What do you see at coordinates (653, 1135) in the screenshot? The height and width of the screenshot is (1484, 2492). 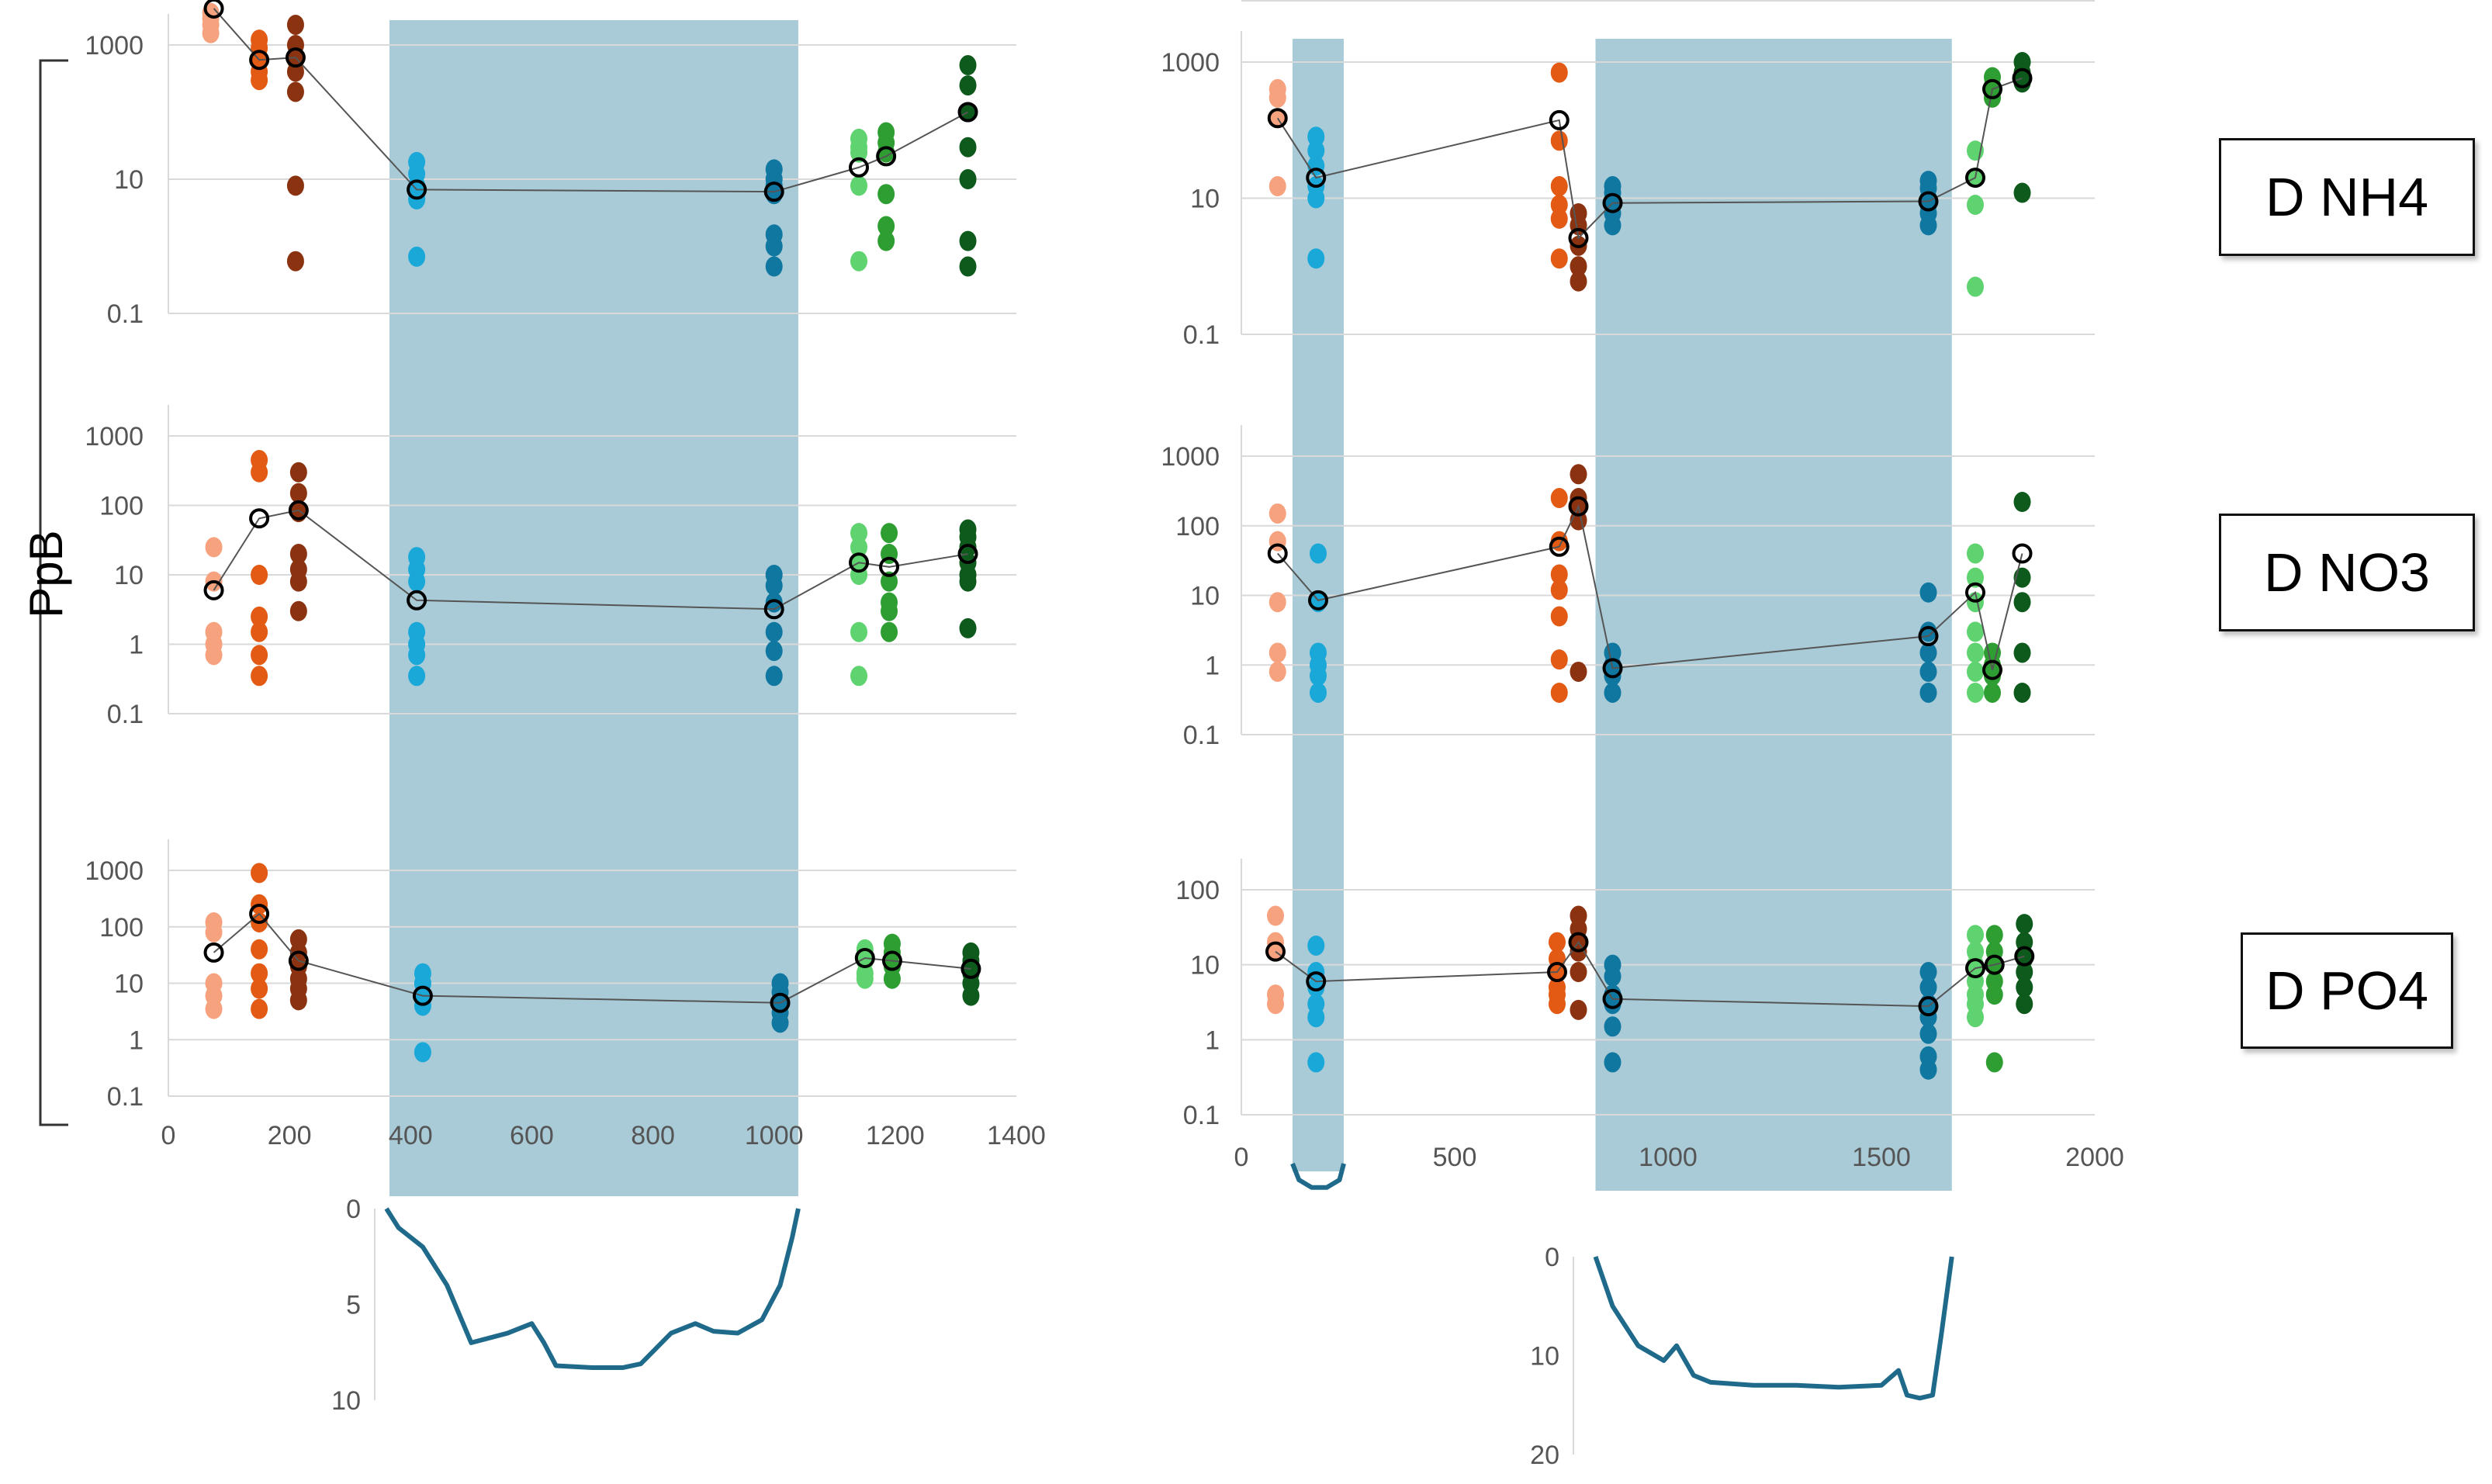 I see `x-tick-label: 800` at bounding box center [653, 1135].